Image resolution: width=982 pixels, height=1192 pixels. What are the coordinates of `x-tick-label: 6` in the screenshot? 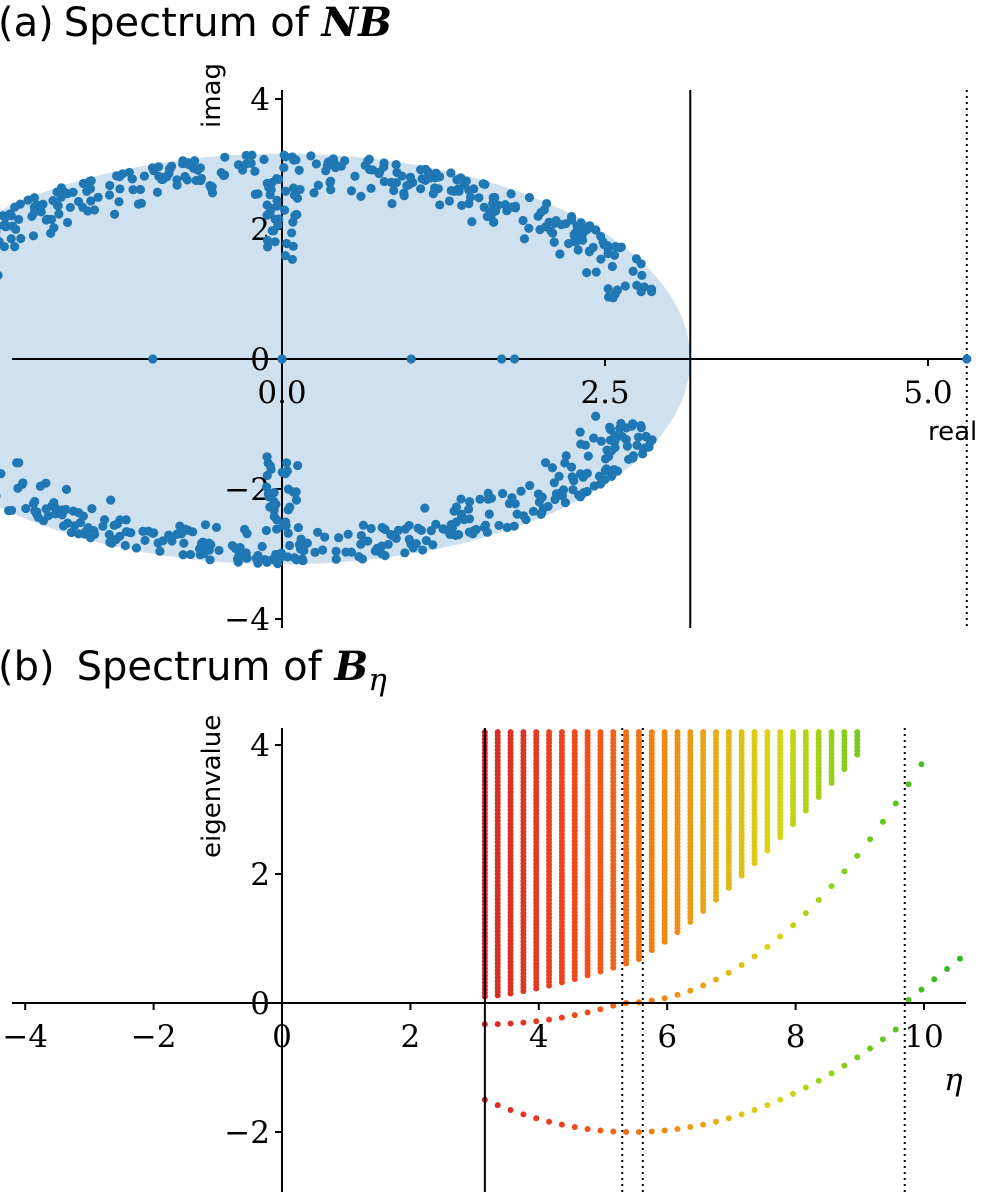 It's located at (667, 1037).